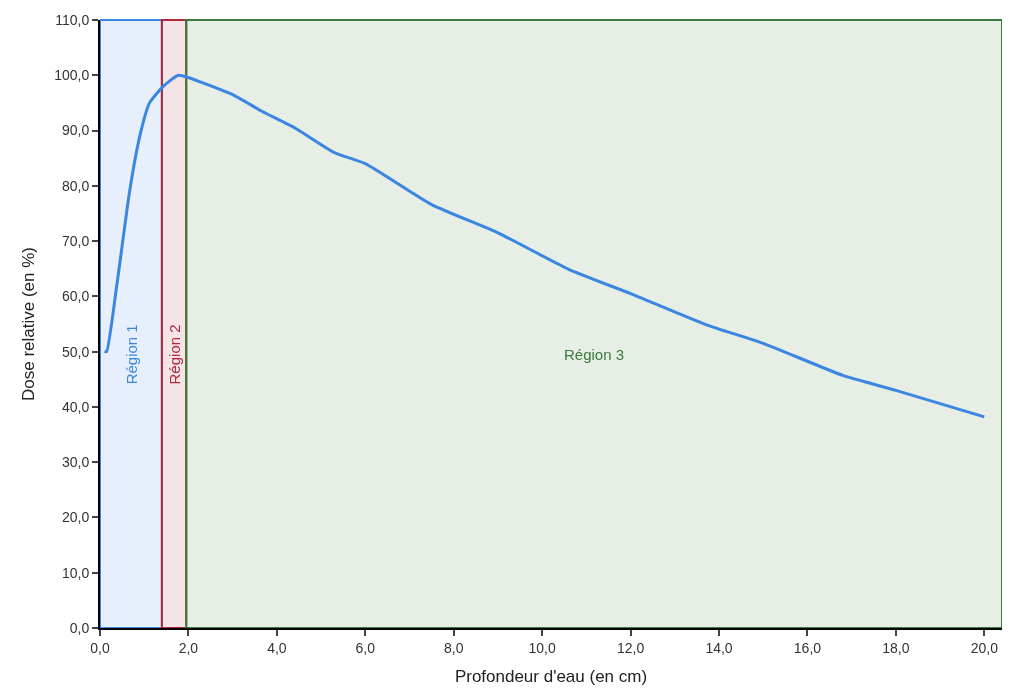  Describe the element at coordinates (719, 647) in the screenshot. I see `x-tick-label: 14,0` at that location.